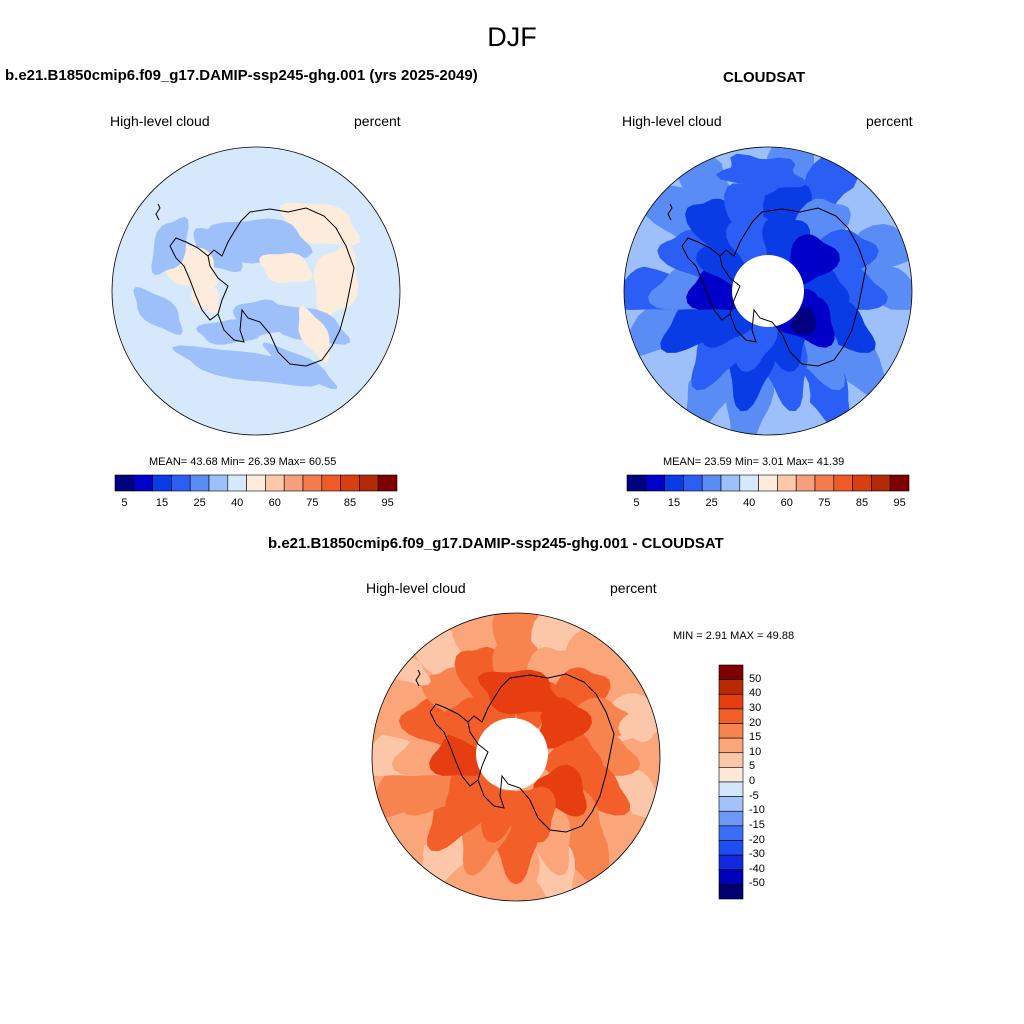  Describe the element at coordinates (520, 692) in the screenshot. I see `diff-cloud-region` at that location.